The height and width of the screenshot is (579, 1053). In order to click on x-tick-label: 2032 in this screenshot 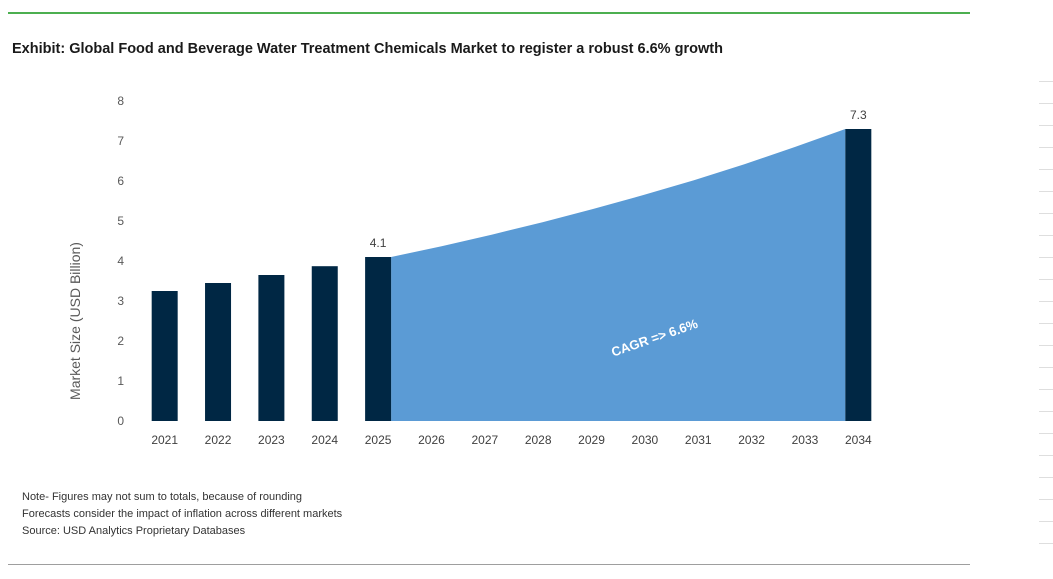, I will do `click(751, 440)`.